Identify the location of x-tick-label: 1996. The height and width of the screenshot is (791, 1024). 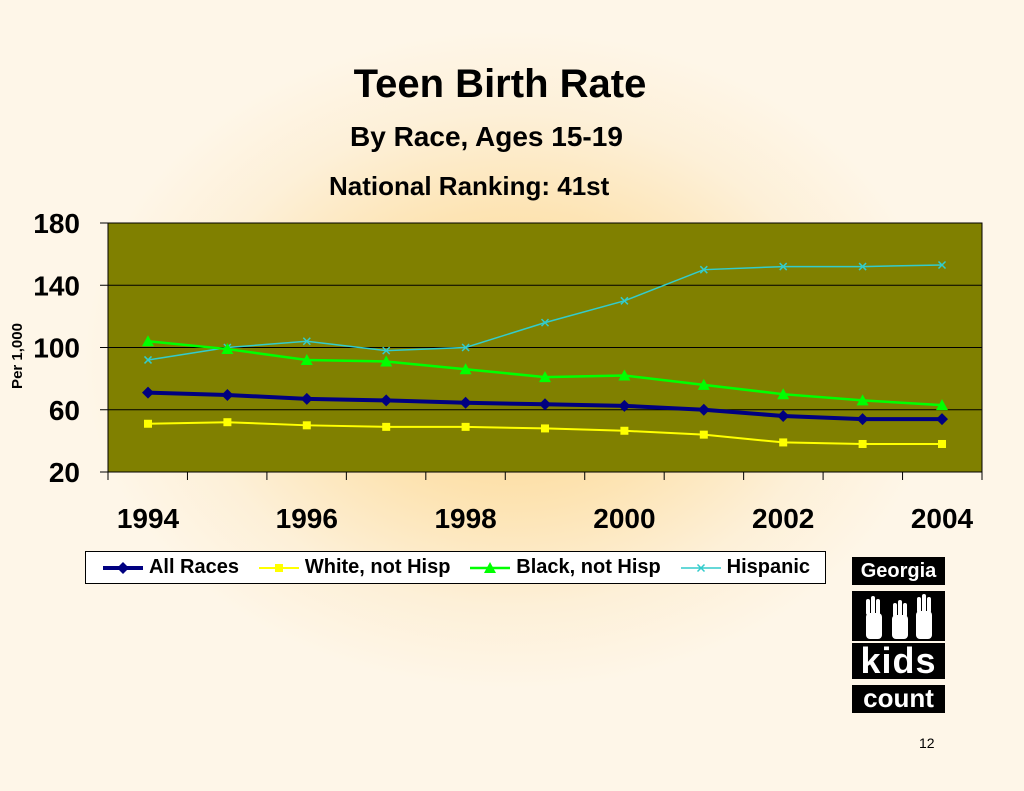
(307, 518).